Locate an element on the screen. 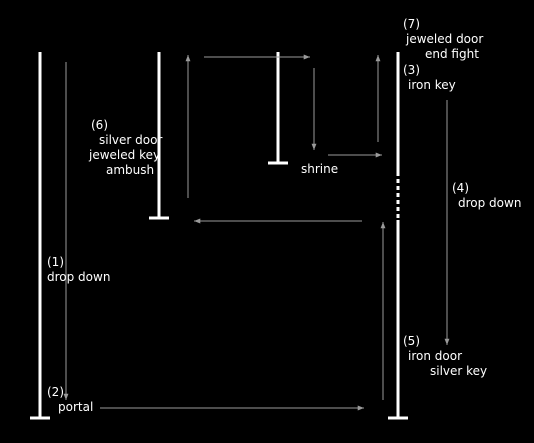 The height and width of the screenshot is (443, 534). step-6-number: (6) is located at coordinates (99, 125).